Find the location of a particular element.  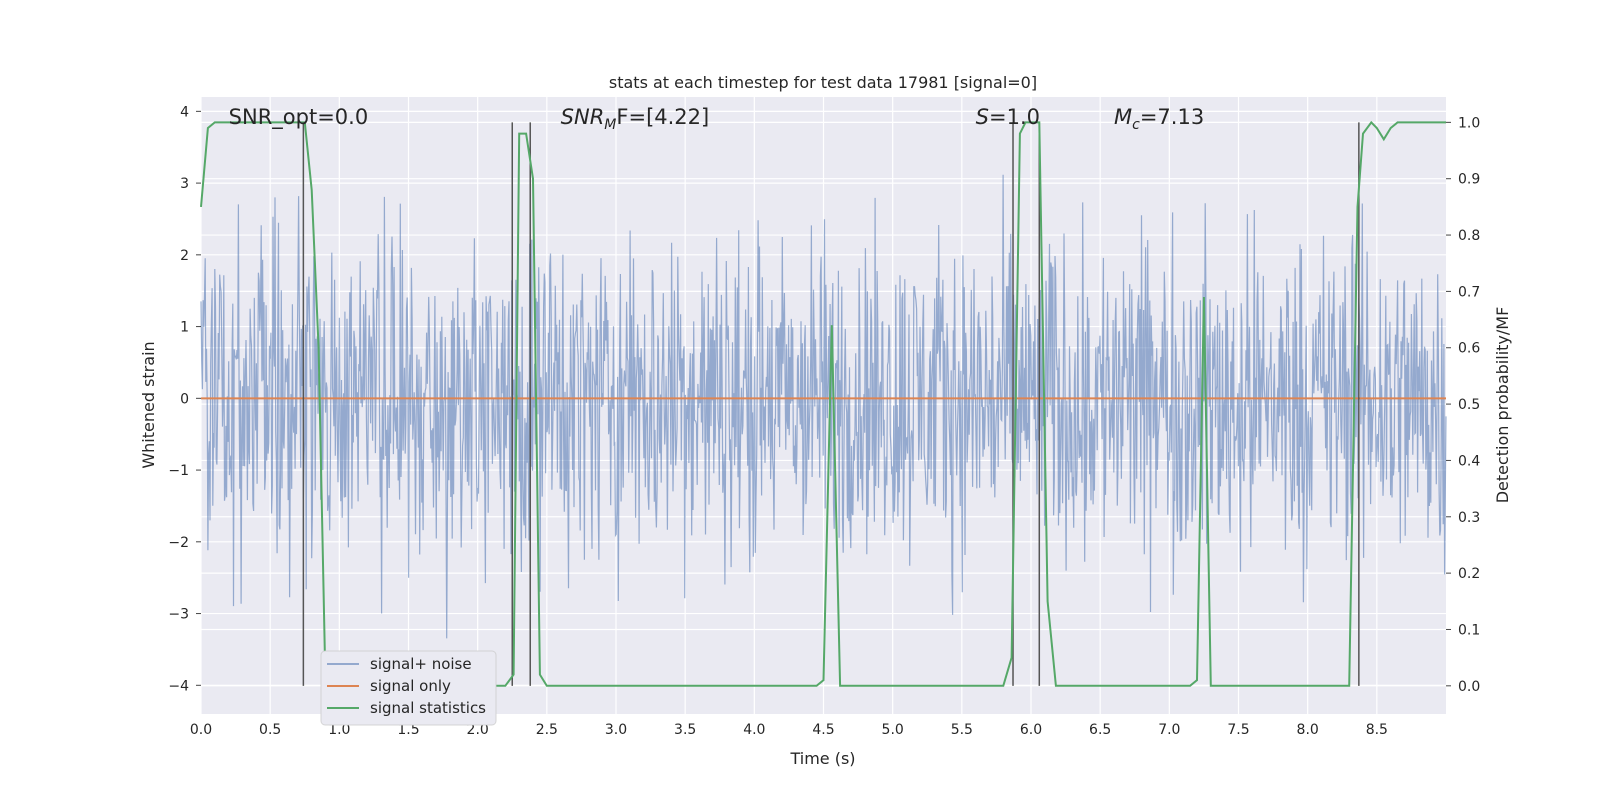

annotations: SNR_opt=0.0 SNRMF=[4.22] S=1.0 Mc=7.13 is located at coordinates (717, 119).